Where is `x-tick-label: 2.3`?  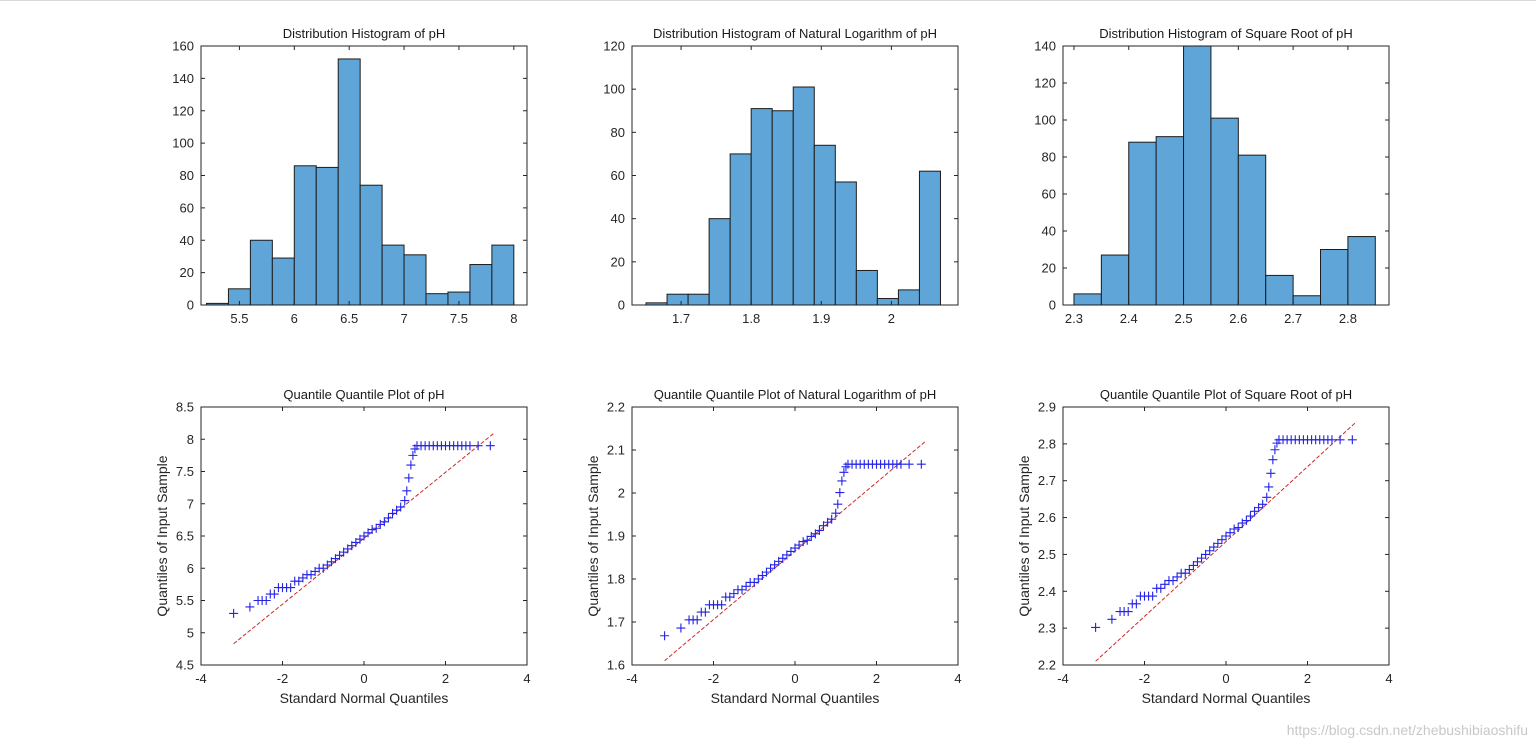
x-tick-label: 2.3 is located at coordinates (1074, 318).